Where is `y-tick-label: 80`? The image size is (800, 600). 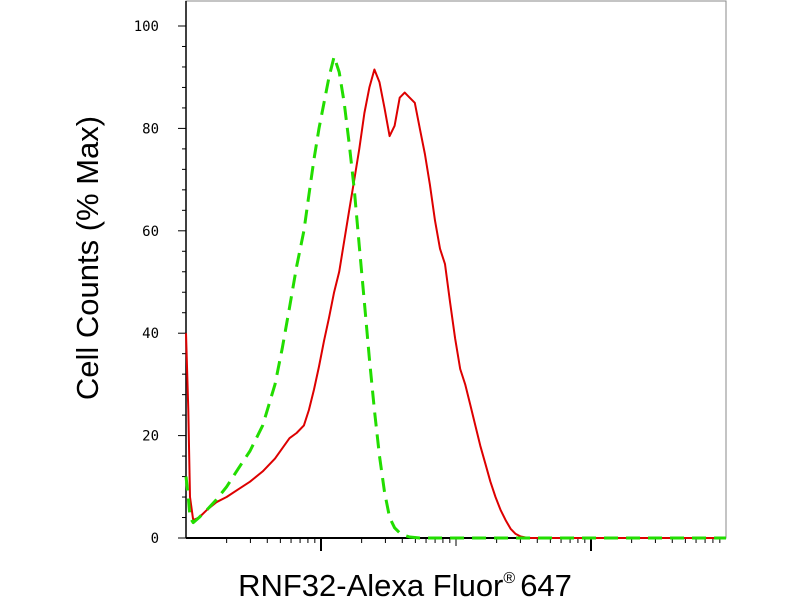
y-tick-label: 80 is located at coordinates (150, 129).